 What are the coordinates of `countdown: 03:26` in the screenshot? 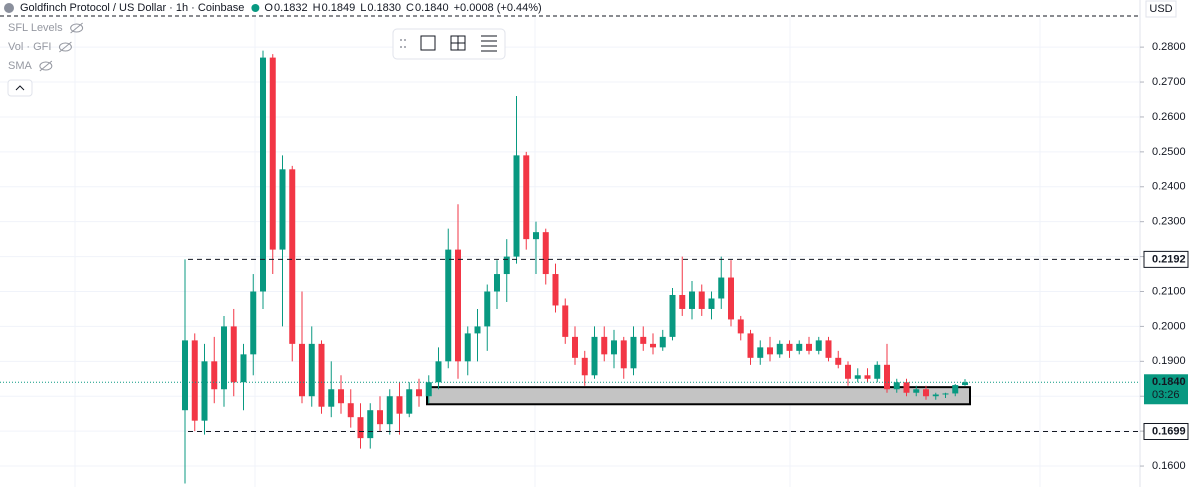 It's located at (1166, 395).